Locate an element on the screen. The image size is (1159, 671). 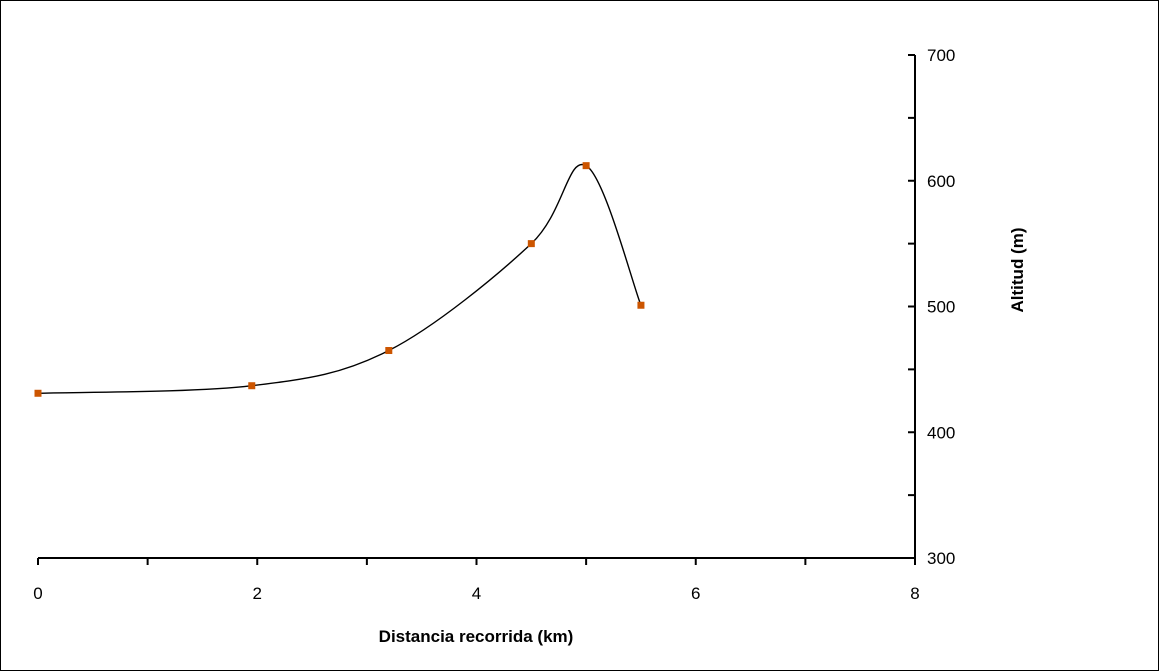
x-tick-label: 0 is located at coordinates (37, 593).